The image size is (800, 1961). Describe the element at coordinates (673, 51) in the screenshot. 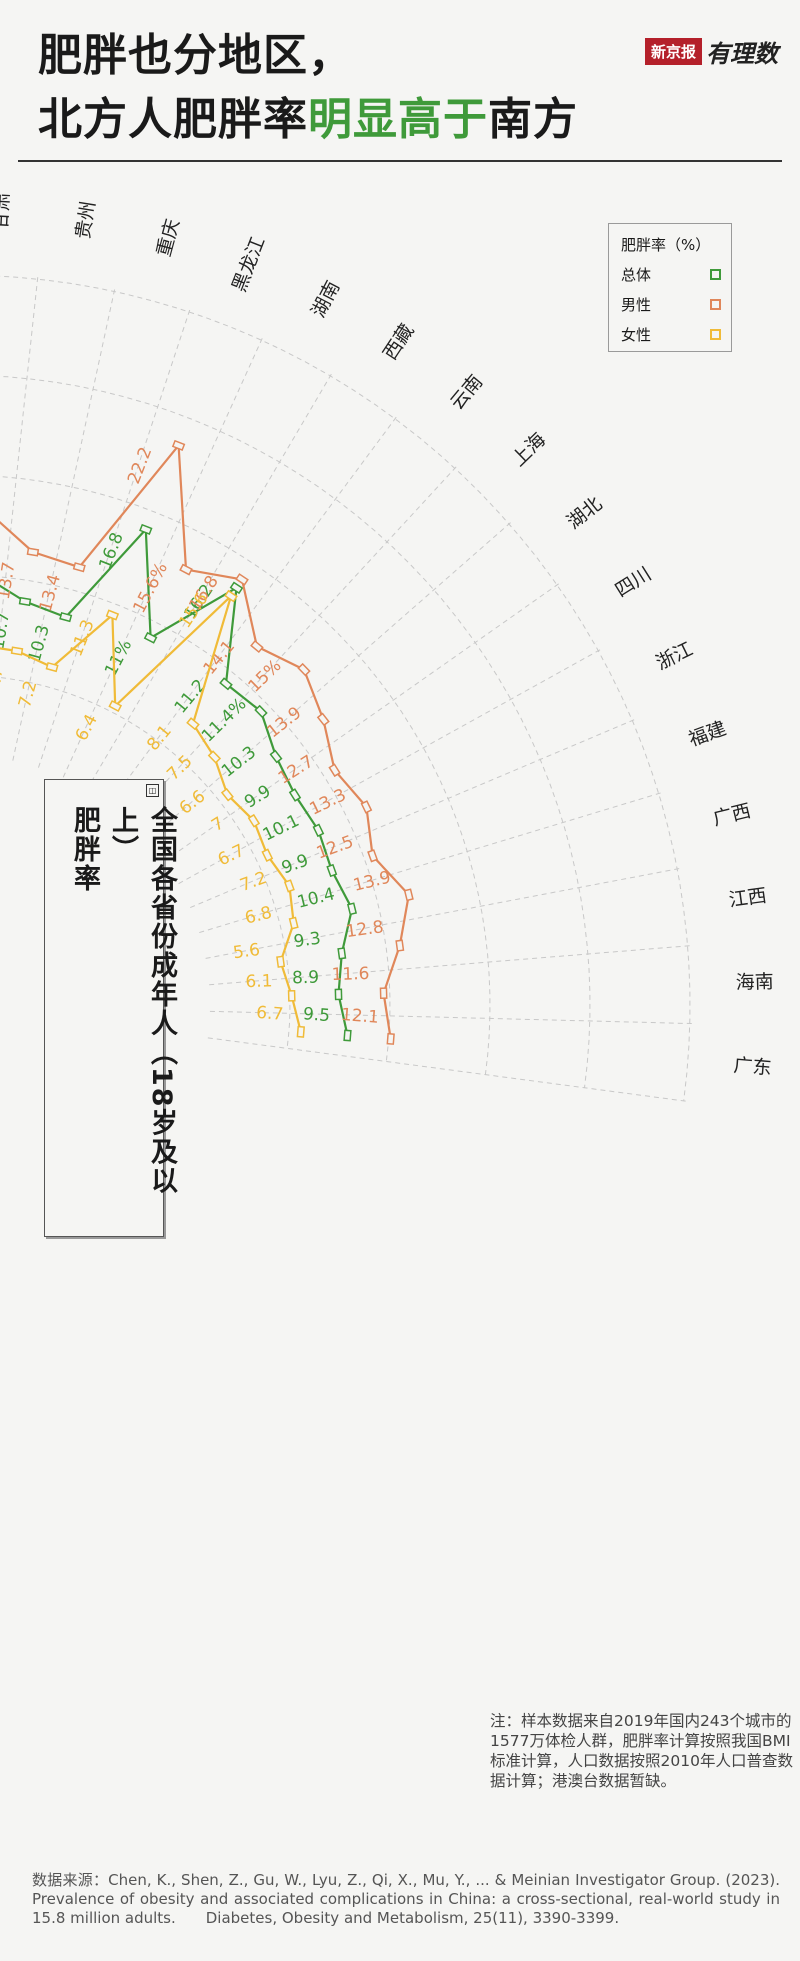

I see `brand-xinjingbao: 新京报` at that location.